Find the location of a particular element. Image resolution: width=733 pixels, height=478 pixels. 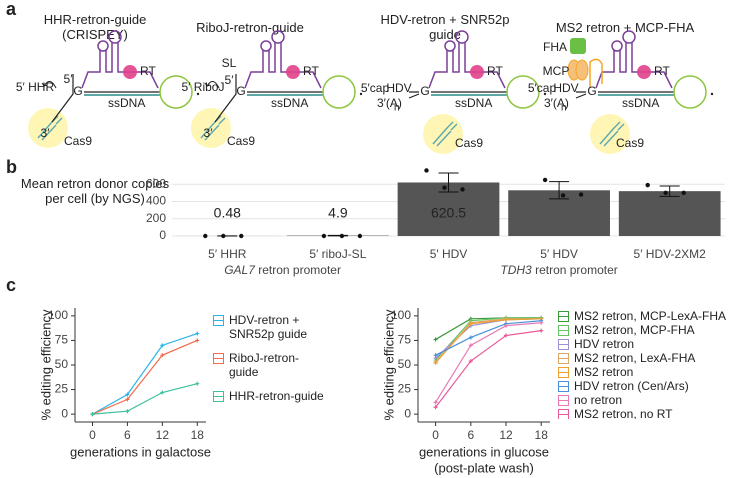

diagram-label: SL is located at coordinates (229, 63).